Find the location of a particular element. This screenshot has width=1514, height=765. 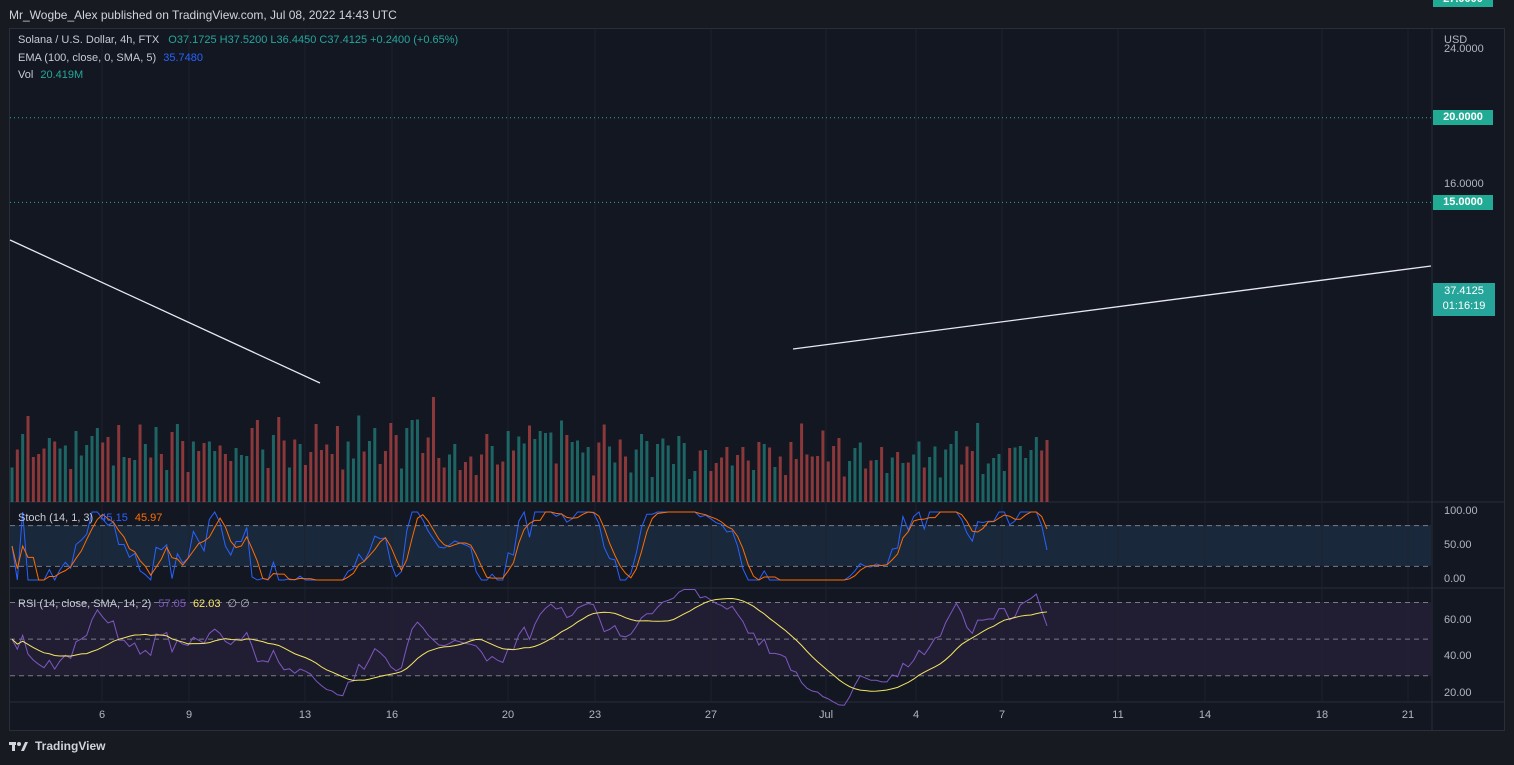

oscillator-tick: 100.00 is located at coordinates (1461, 511).